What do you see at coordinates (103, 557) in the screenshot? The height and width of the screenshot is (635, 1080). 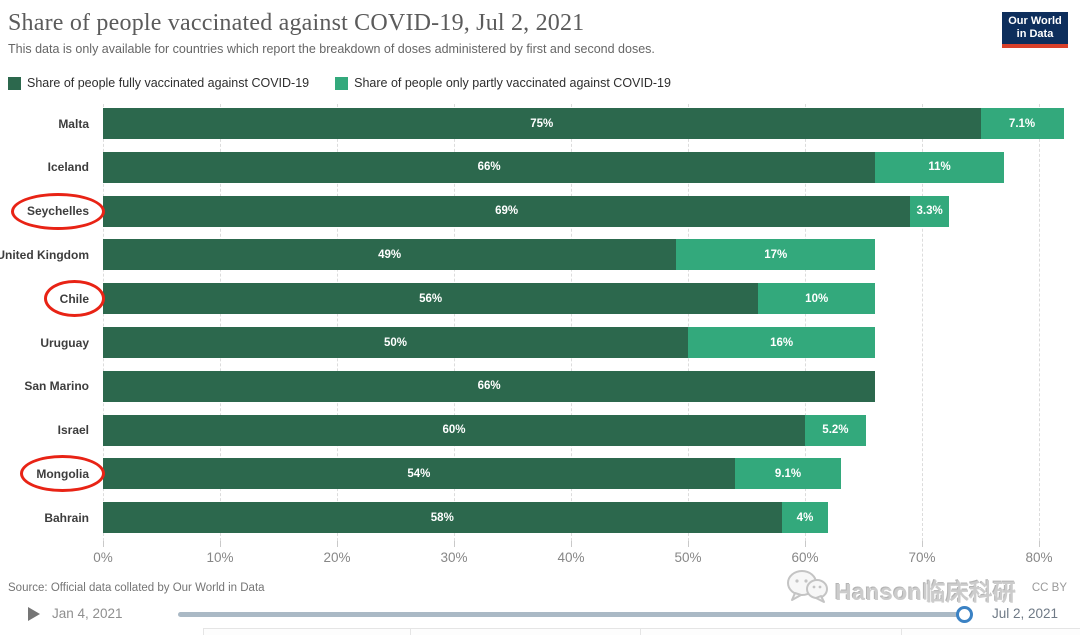 I see `axis-tick-label: 0%` at bounding box center [103, 557].